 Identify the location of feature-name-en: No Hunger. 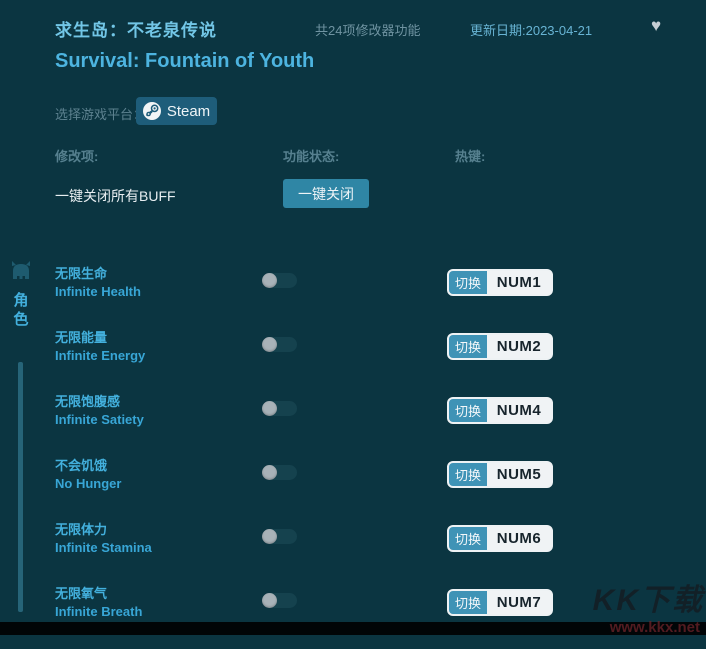
(88, 483).